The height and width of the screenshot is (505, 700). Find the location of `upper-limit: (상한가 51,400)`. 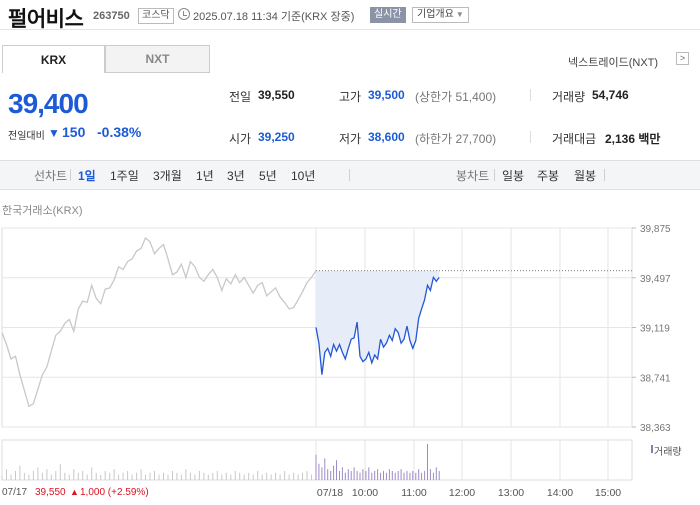

upper-limit: (상한가 51,400) is located at coordinates (456, 97).